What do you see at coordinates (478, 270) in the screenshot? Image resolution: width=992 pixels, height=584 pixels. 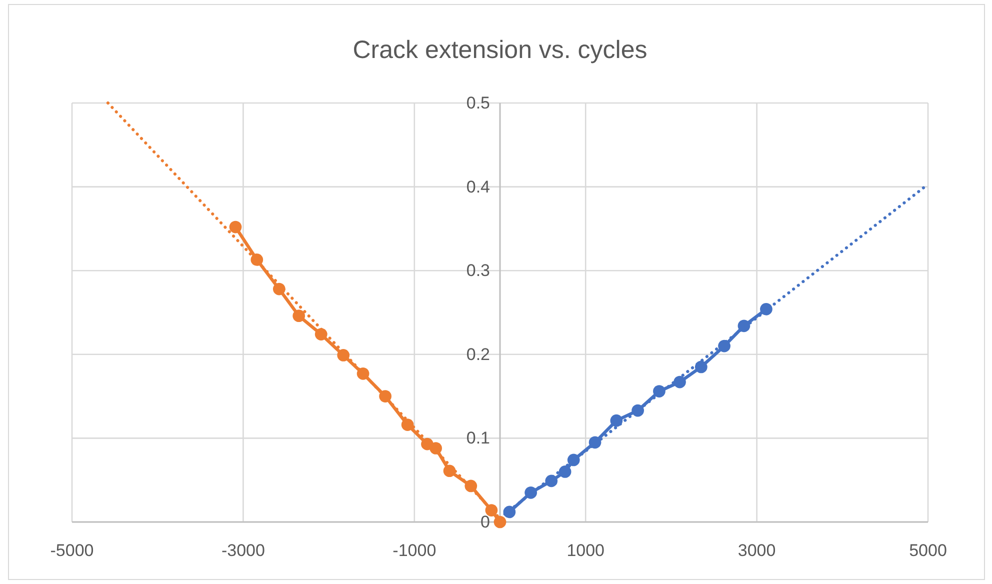 I see `y-tick-label: 0.3` at bounding box center [478, 270].